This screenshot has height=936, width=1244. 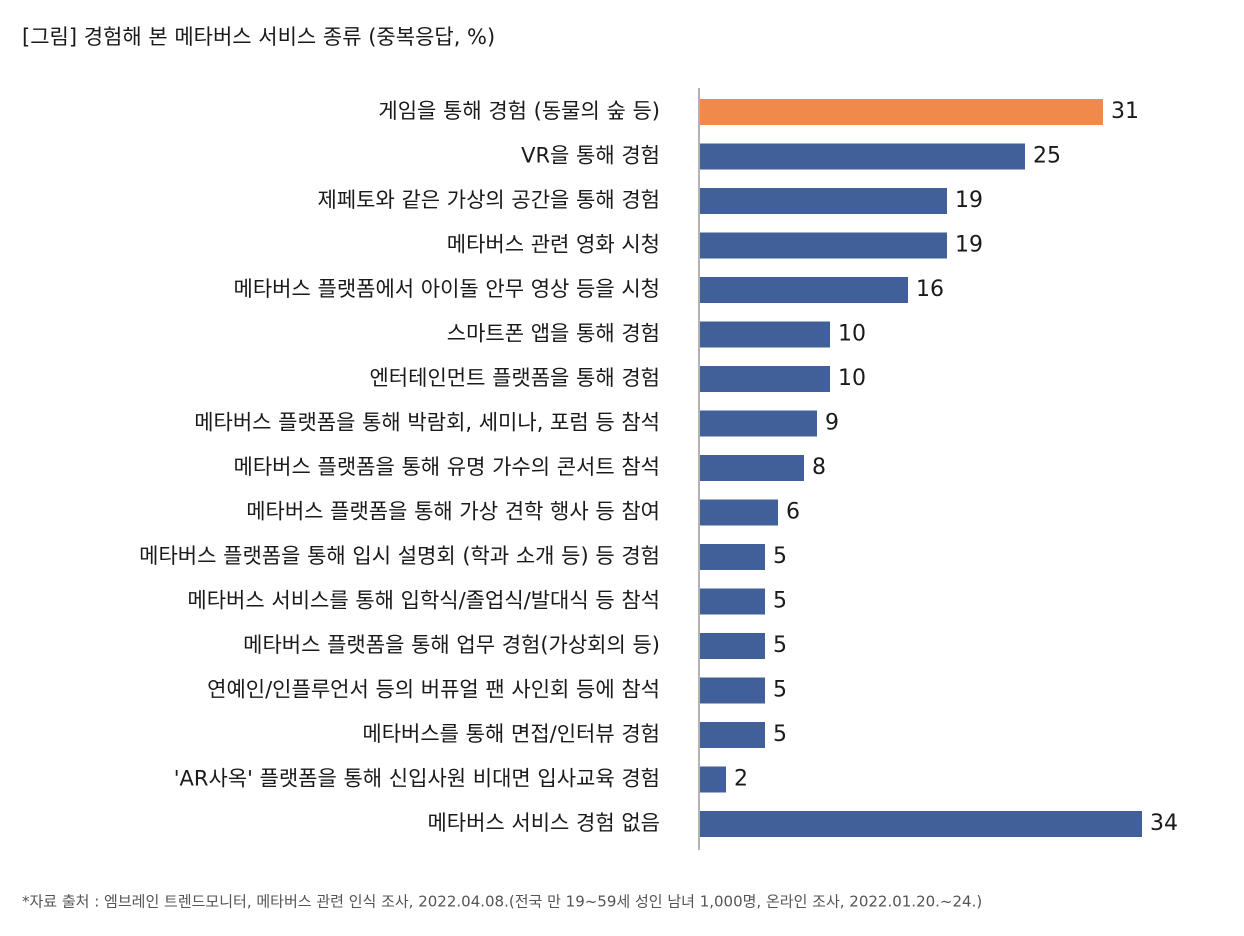 I want to click on category-label: 스마트폰 앱을 통해 경험, so click(x=553, y=334).